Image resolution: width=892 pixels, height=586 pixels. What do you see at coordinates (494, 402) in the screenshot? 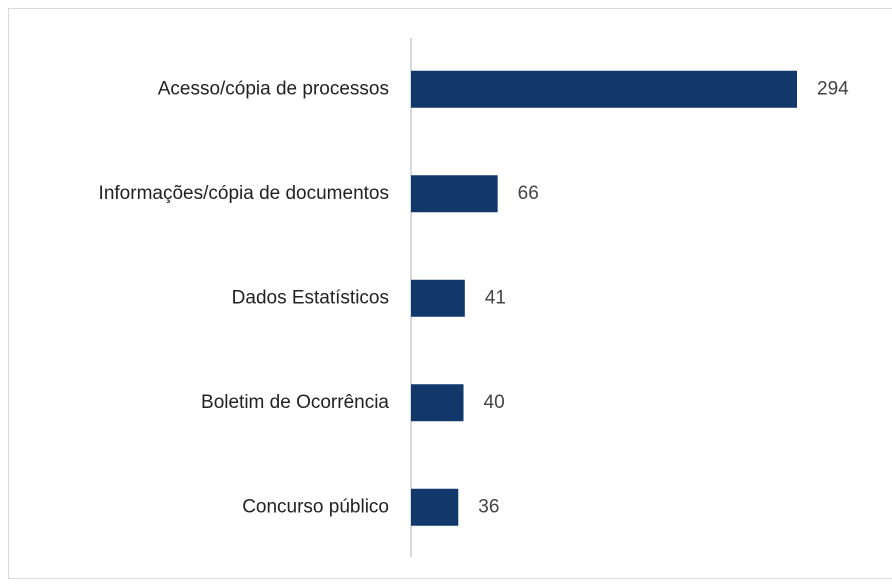
I see `value-label: 40` at bounding box center [494, 402].